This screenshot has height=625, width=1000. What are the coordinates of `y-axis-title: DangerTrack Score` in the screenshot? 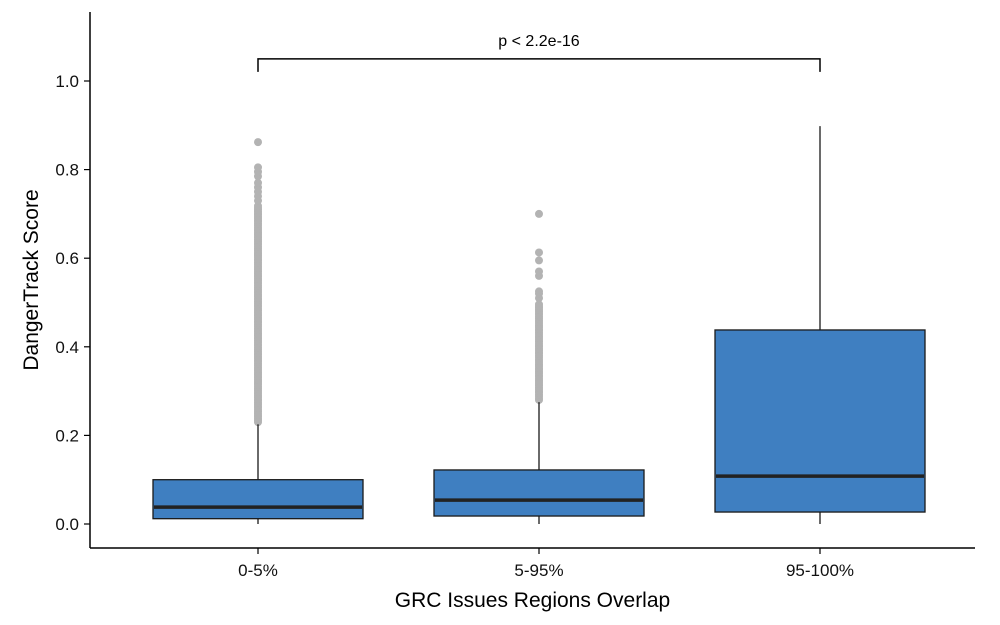 It's located at (31, 279).